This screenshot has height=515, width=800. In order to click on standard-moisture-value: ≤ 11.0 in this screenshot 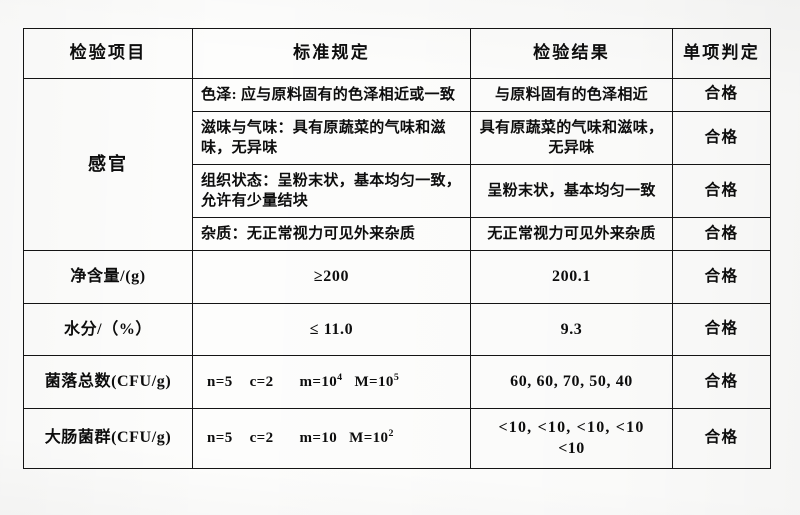, I will do `click(331, 329)`.